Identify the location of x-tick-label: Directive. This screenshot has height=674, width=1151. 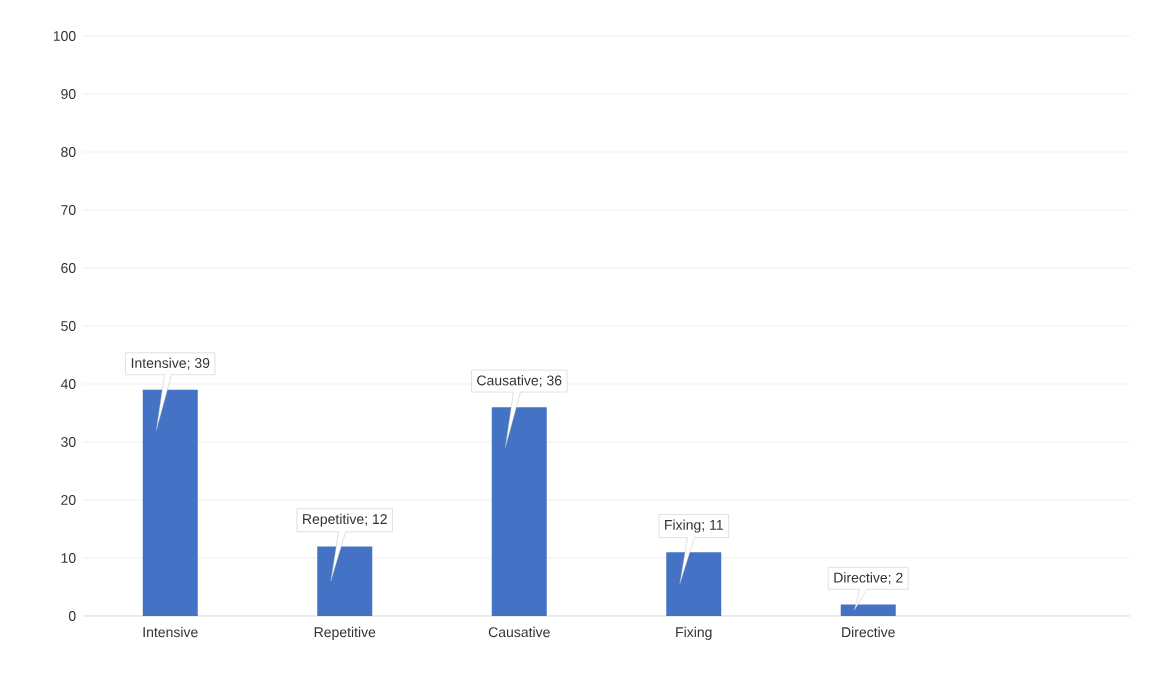
(868, 632).